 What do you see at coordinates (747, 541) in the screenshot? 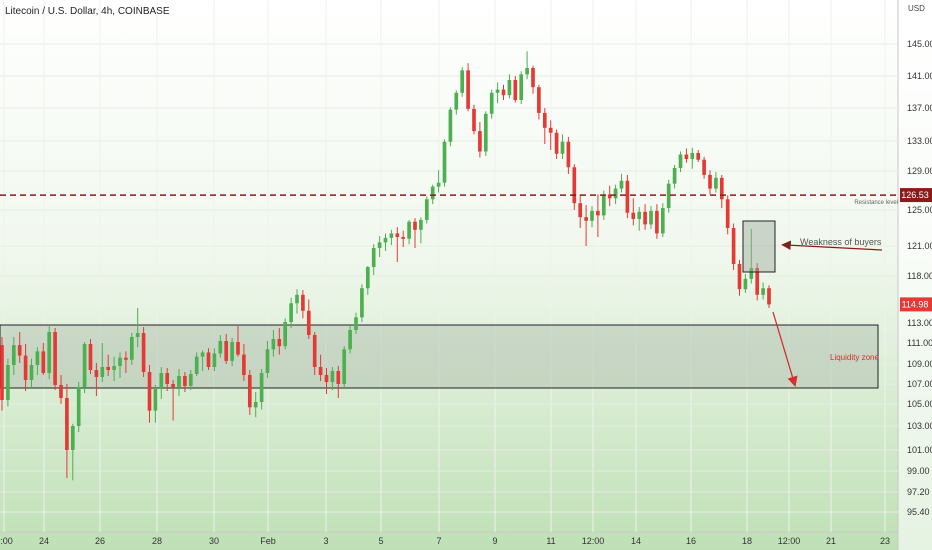
I see `time-tick-label: 18` at bounding box center [747, 541].